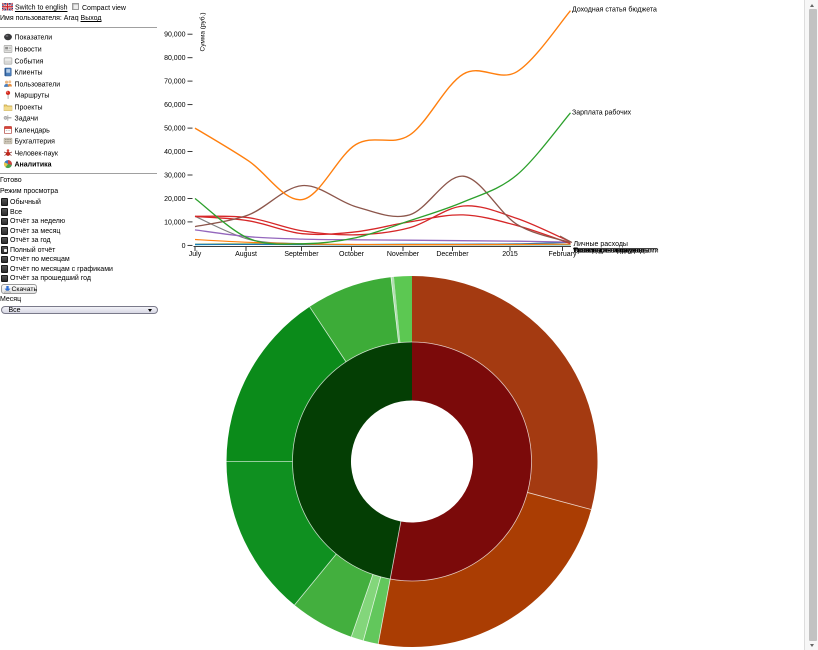 This screenshot has width=818, height=650. What do you see at coordinates (175, 58) in the screenshot?
I see `svg-text: 80,000` at bounding box center [175, 58].